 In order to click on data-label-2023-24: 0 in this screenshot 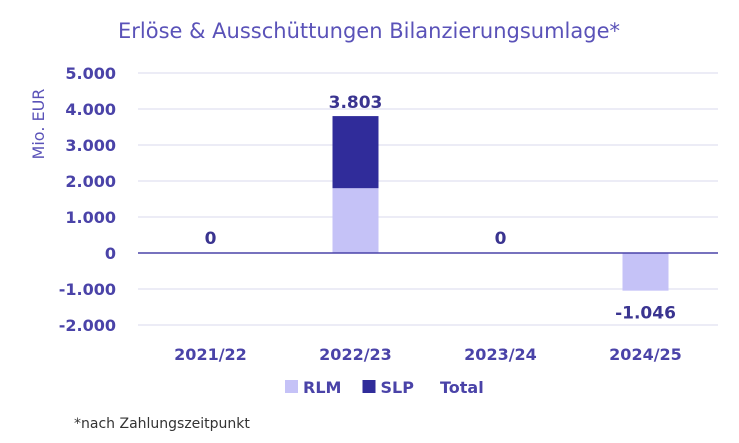, I will do `click(501, 239)`.